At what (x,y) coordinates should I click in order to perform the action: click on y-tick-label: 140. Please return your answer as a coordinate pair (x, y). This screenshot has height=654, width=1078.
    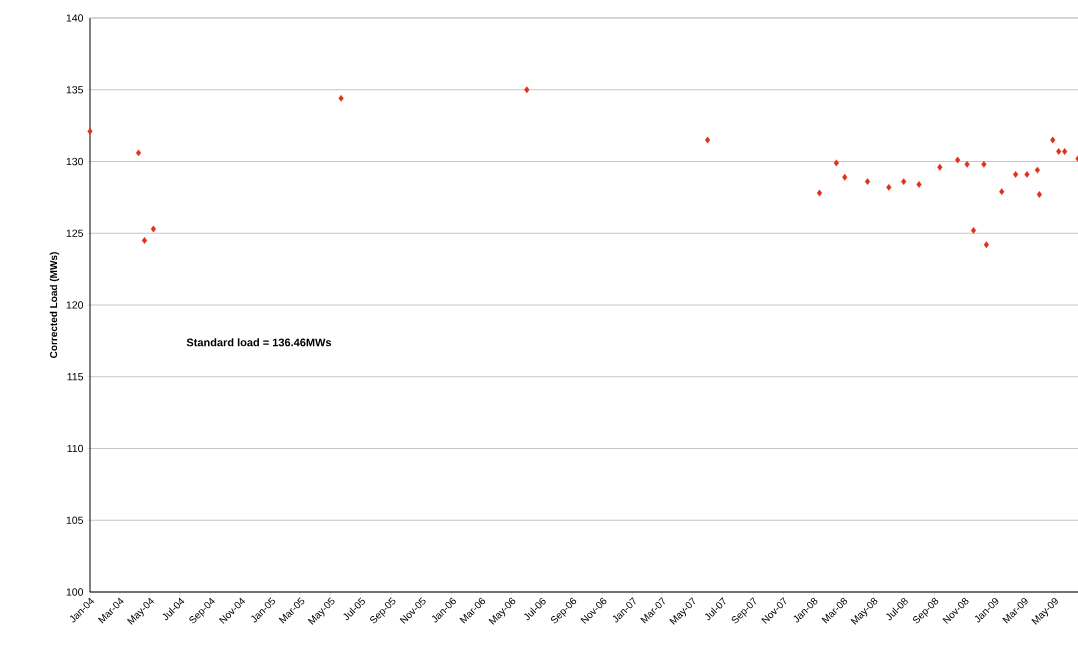
    Looking at the image, I should click on (75, 18).